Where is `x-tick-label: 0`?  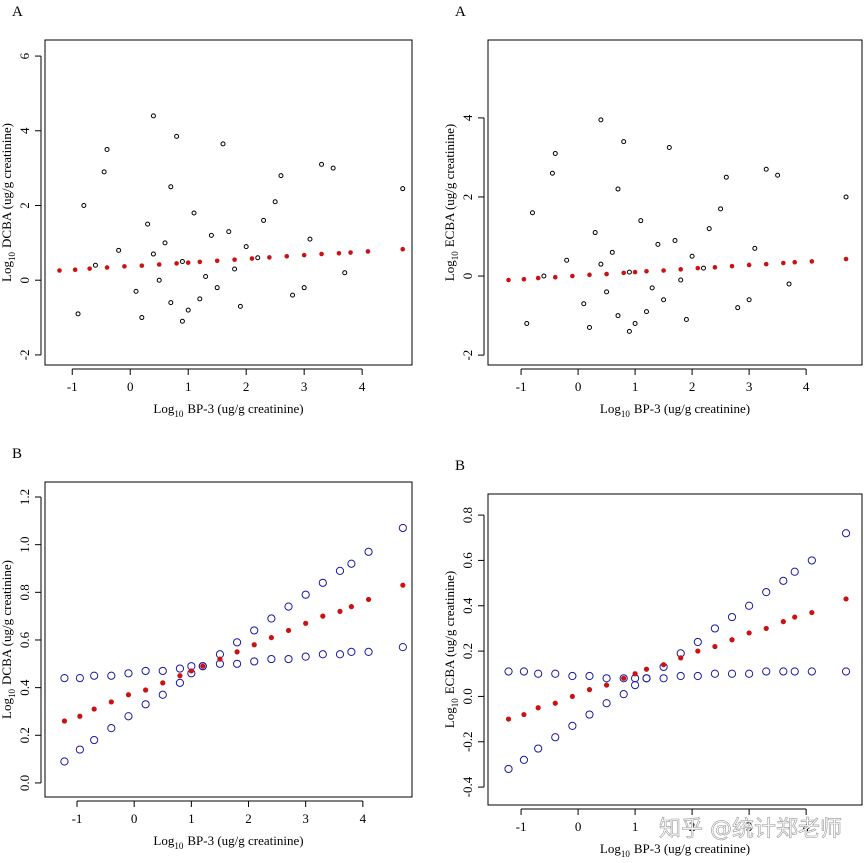 x-tick-label: 0 is located at coordinates (134, 818).